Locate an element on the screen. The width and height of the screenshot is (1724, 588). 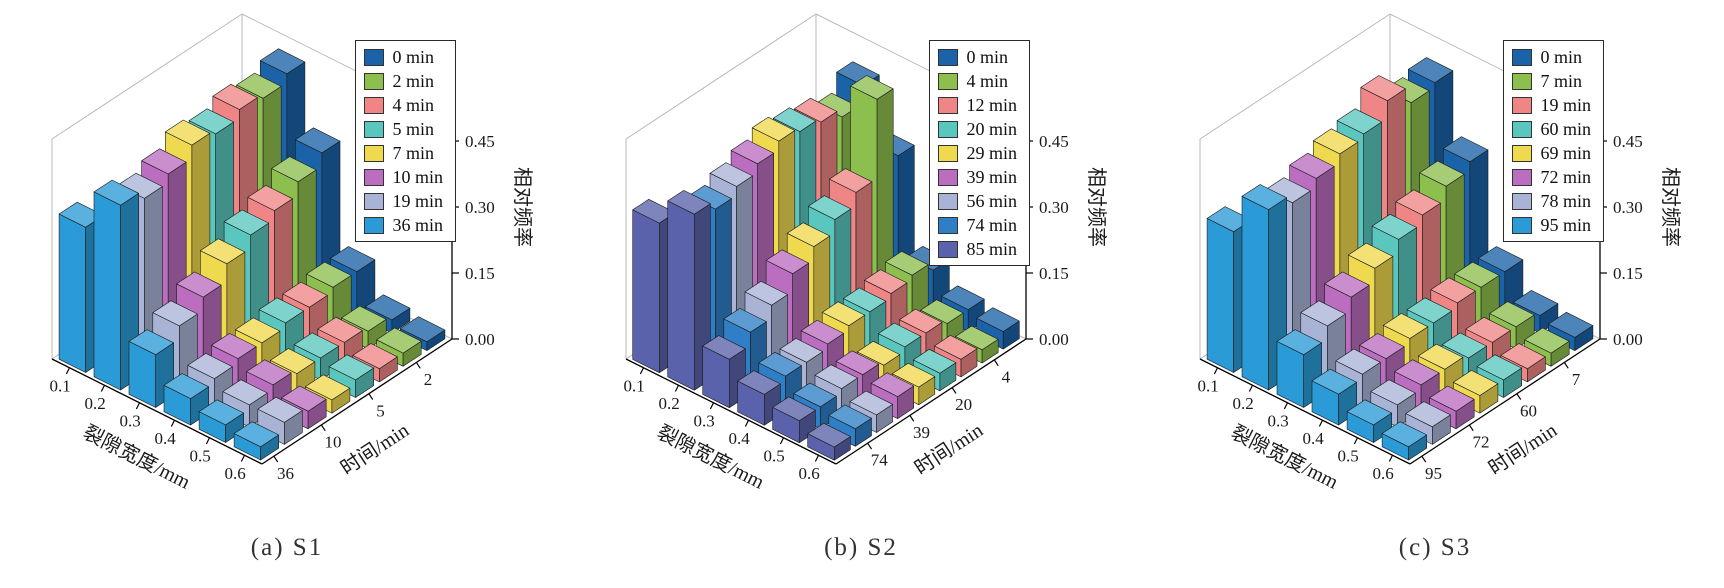
legend-item-60min: 60 min is located at coordinates (1551, 129).